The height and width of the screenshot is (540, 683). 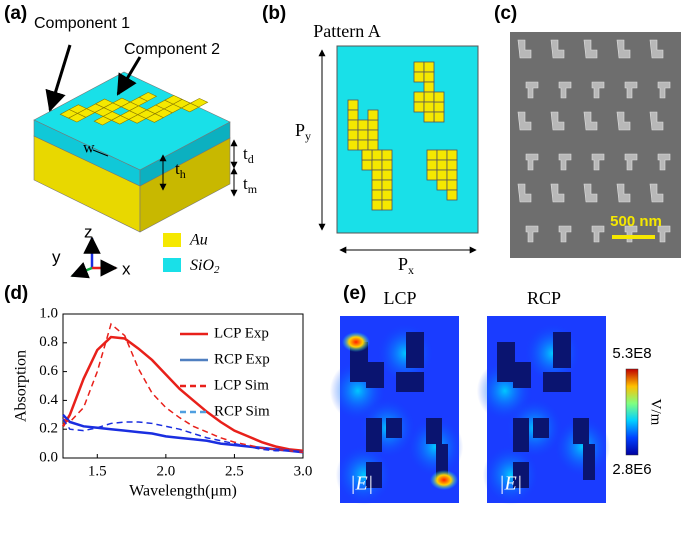 What do you see at coordinates (15, 13) in the screenshot?
I see `panel-label: (a)` at bounding box center [15, 13].